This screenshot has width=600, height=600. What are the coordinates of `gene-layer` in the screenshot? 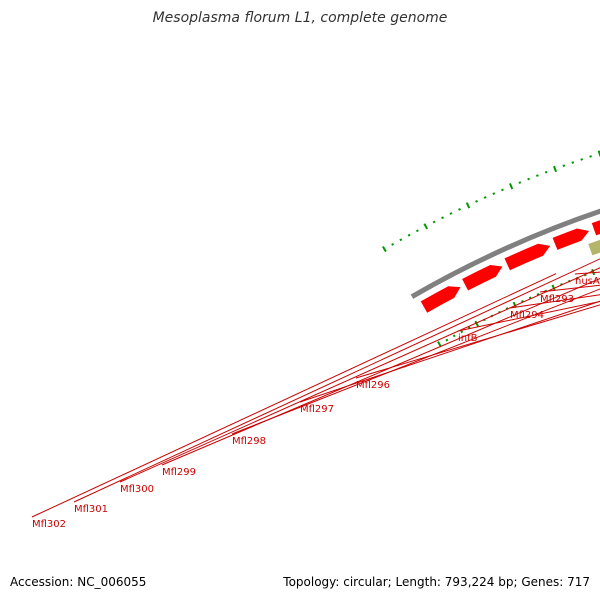 It's located at (510, 266).